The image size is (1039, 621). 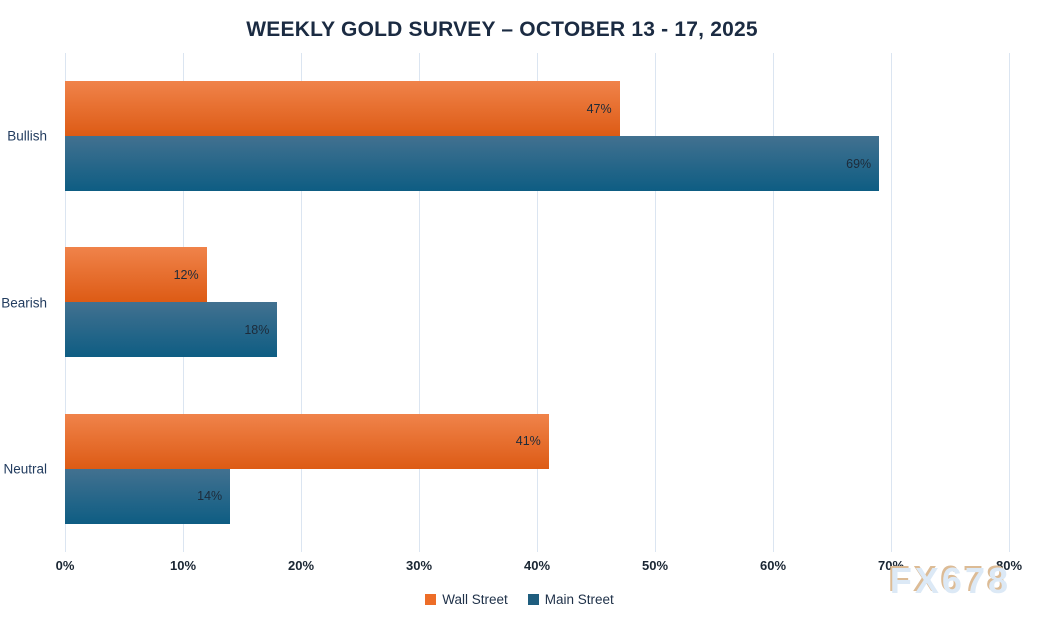 I want to click on x-tick-label: 20%, so click(x=301, y=565).